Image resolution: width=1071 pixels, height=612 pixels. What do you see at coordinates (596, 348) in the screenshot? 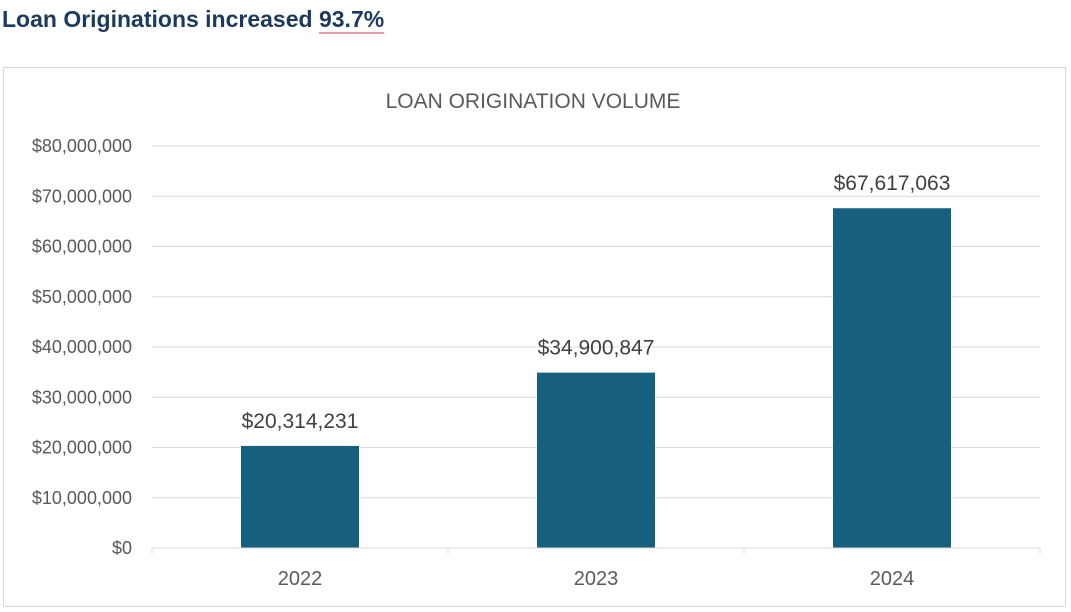
I see `data-label-2023: $34,900,847` at bounding box center [596, 348].